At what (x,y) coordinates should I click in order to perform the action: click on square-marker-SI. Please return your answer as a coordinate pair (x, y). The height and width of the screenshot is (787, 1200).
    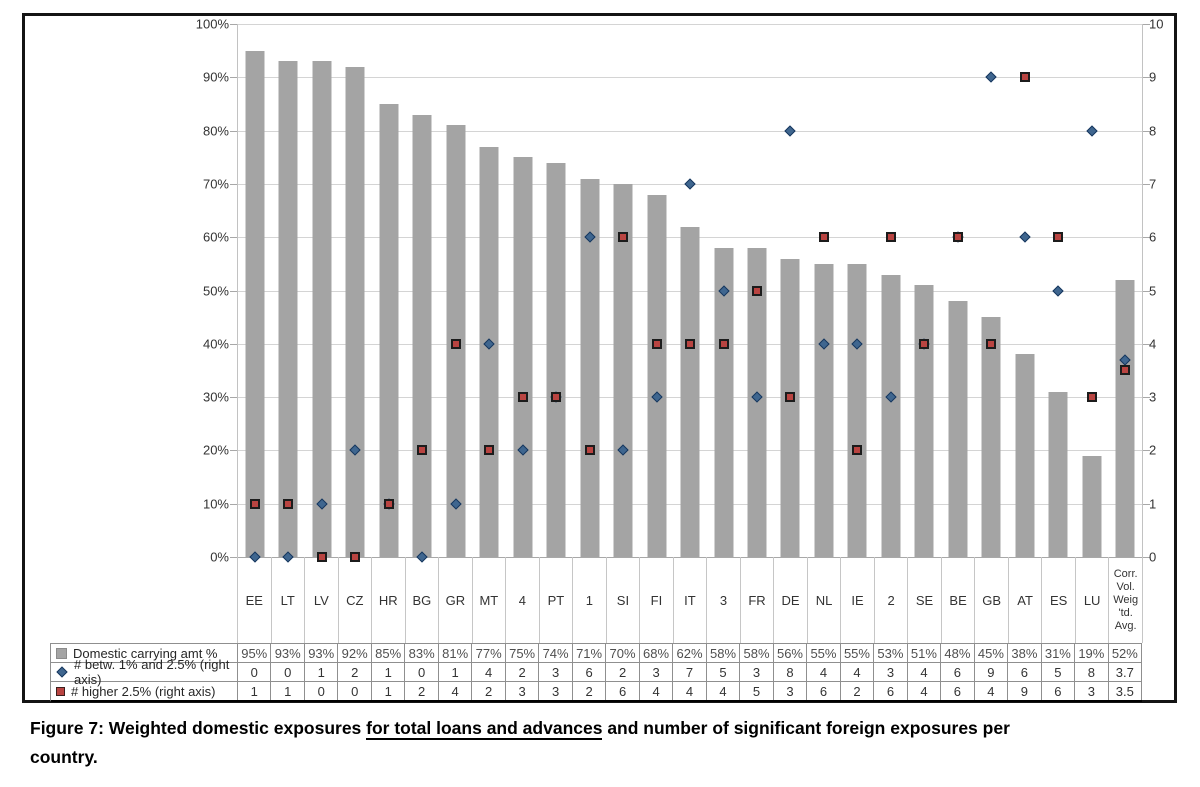
    Looking at the image, I should click on (623, 237).